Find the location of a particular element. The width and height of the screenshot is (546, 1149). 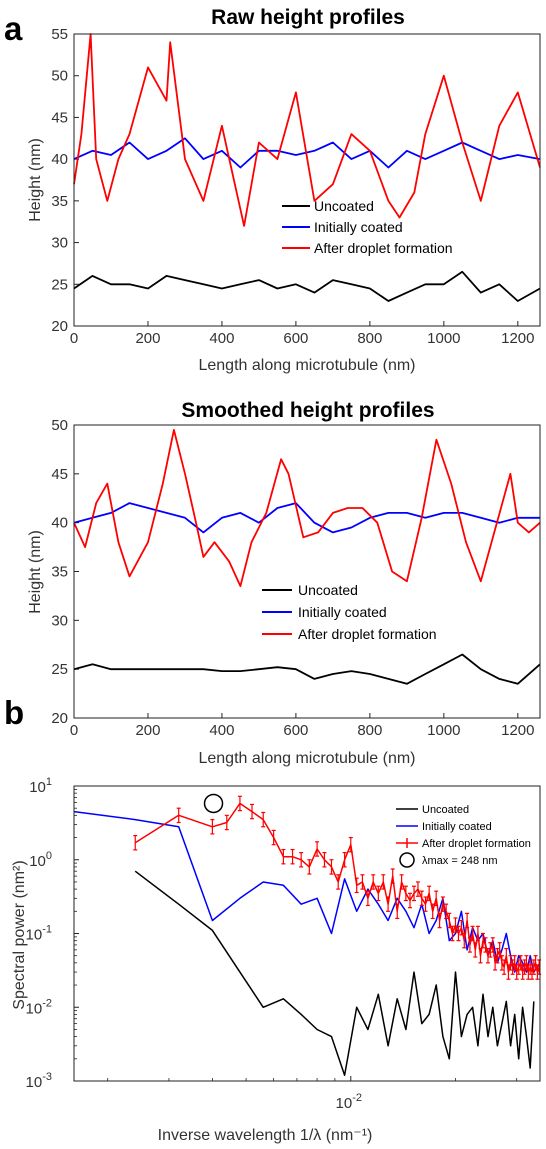

smoothed-series-initially-coated is located at coordinates (306, 518).